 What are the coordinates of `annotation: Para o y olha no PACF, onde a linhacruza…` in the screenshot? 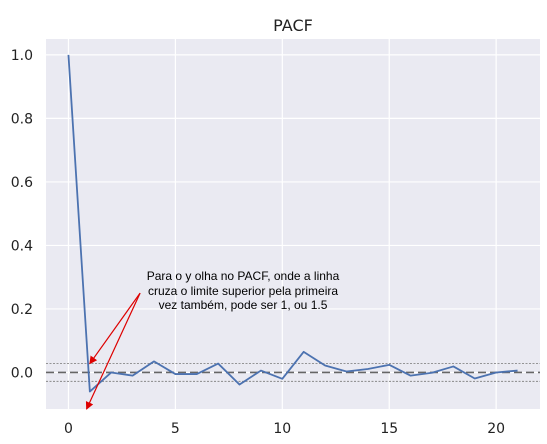 It's located at (212, 339).